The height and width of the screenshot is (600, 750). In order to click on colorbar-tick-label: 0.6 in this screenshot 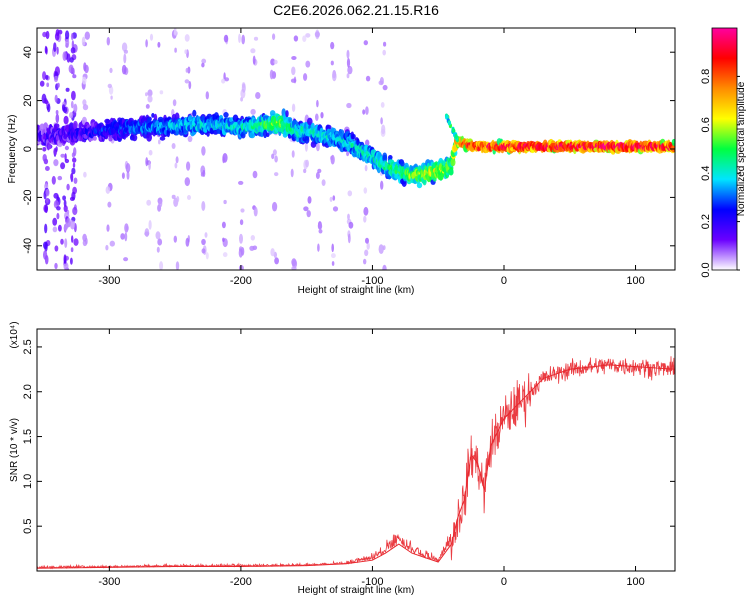, I will do `click(706, 124)`.